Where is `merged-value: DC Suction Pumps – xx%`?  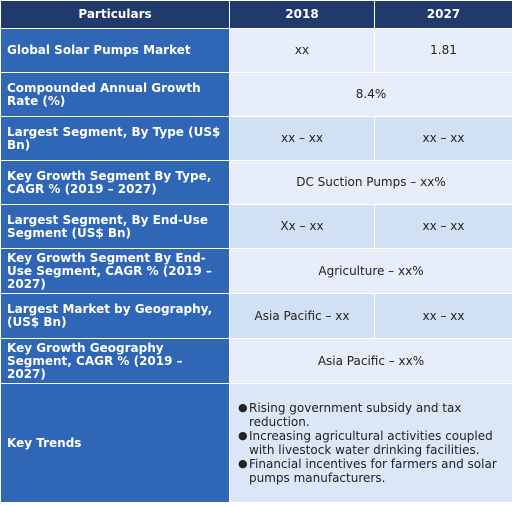
merged-value: DC Suction Pumps – xx% is located at coordinates (370, 182).